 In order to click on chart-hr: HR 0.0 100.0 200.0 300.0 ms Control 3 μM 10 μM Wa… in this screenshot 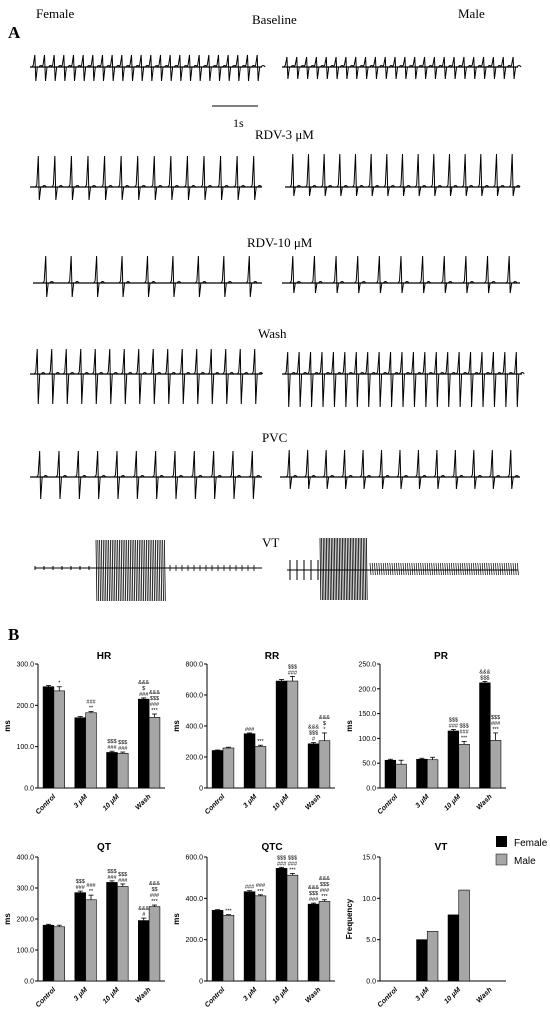, I will do `click(84, 733)`.